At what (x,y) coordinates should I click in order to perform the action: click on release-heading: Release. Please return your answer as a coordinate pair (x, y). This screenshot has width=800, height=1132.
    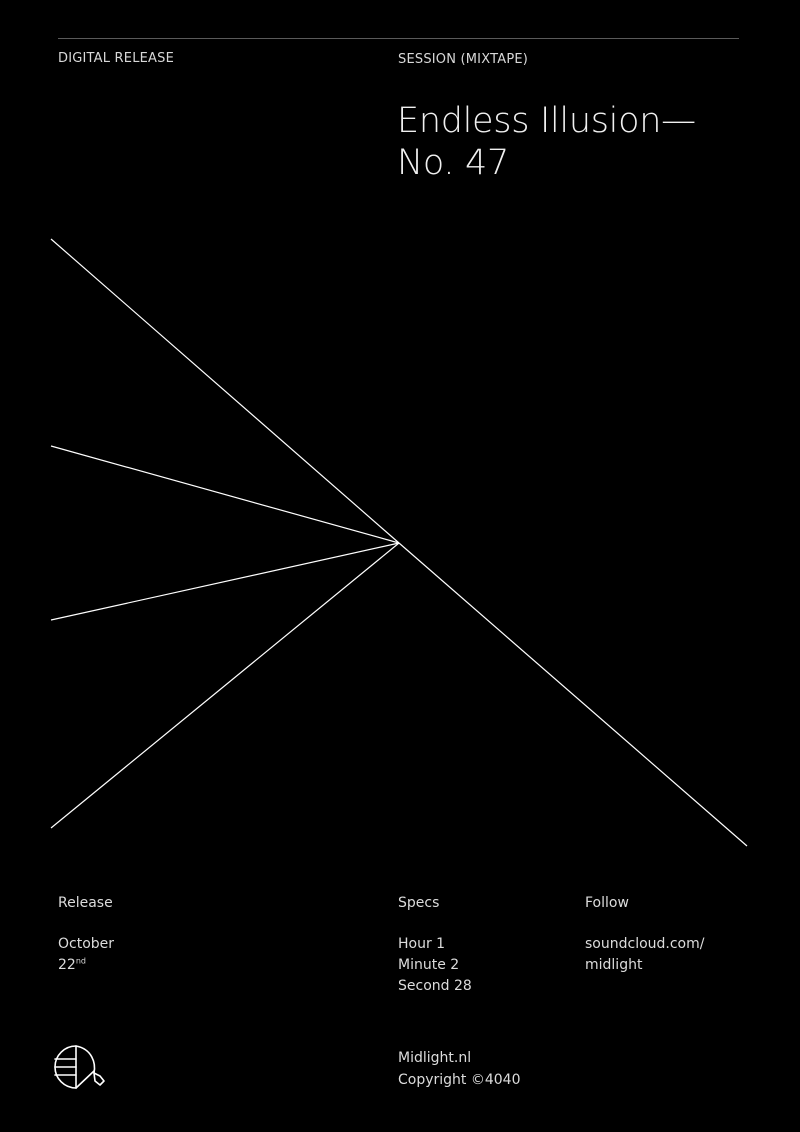
    Looking at the image, I should click on (85, 903).